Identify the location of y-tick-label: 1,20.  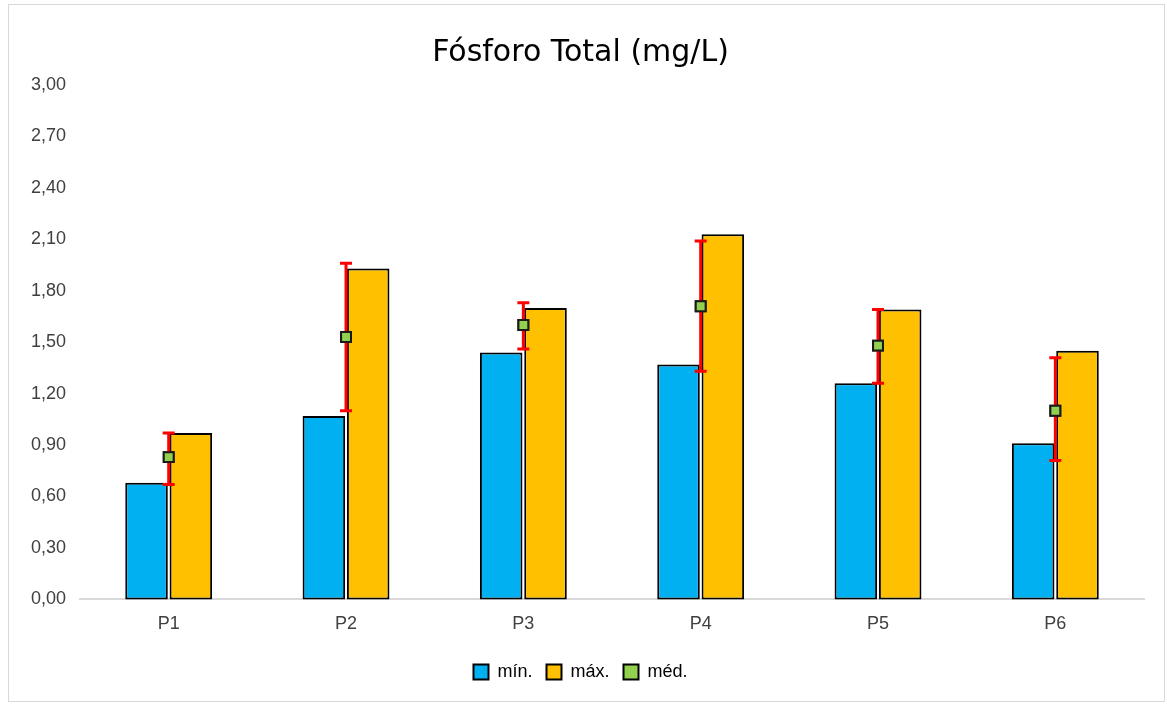
(48, 392).